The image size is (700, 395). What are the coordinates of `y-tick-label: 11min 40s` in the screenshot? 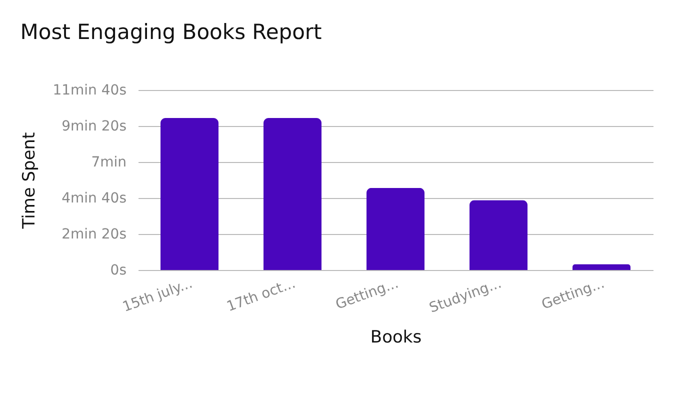 It's located at (89, 90).